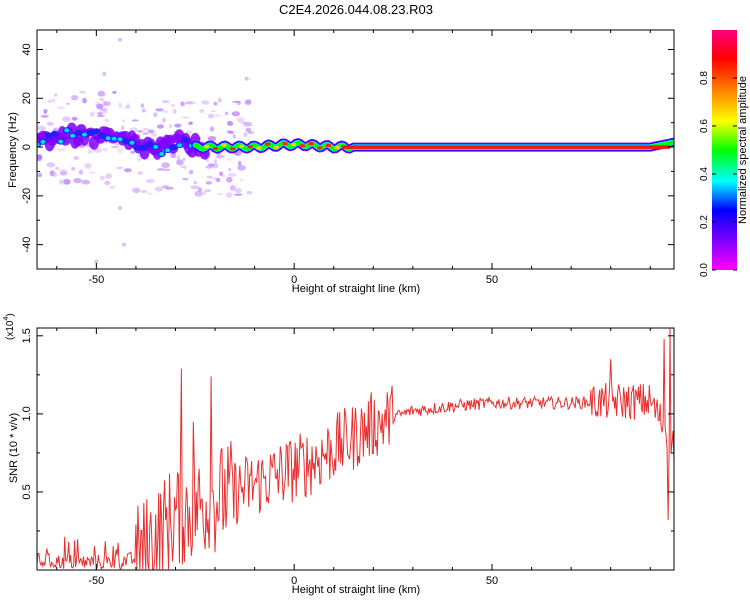 The height and width of the screenshot is (600, 750). I want to click on snr-xtick-label: 50, so click(492, 581).